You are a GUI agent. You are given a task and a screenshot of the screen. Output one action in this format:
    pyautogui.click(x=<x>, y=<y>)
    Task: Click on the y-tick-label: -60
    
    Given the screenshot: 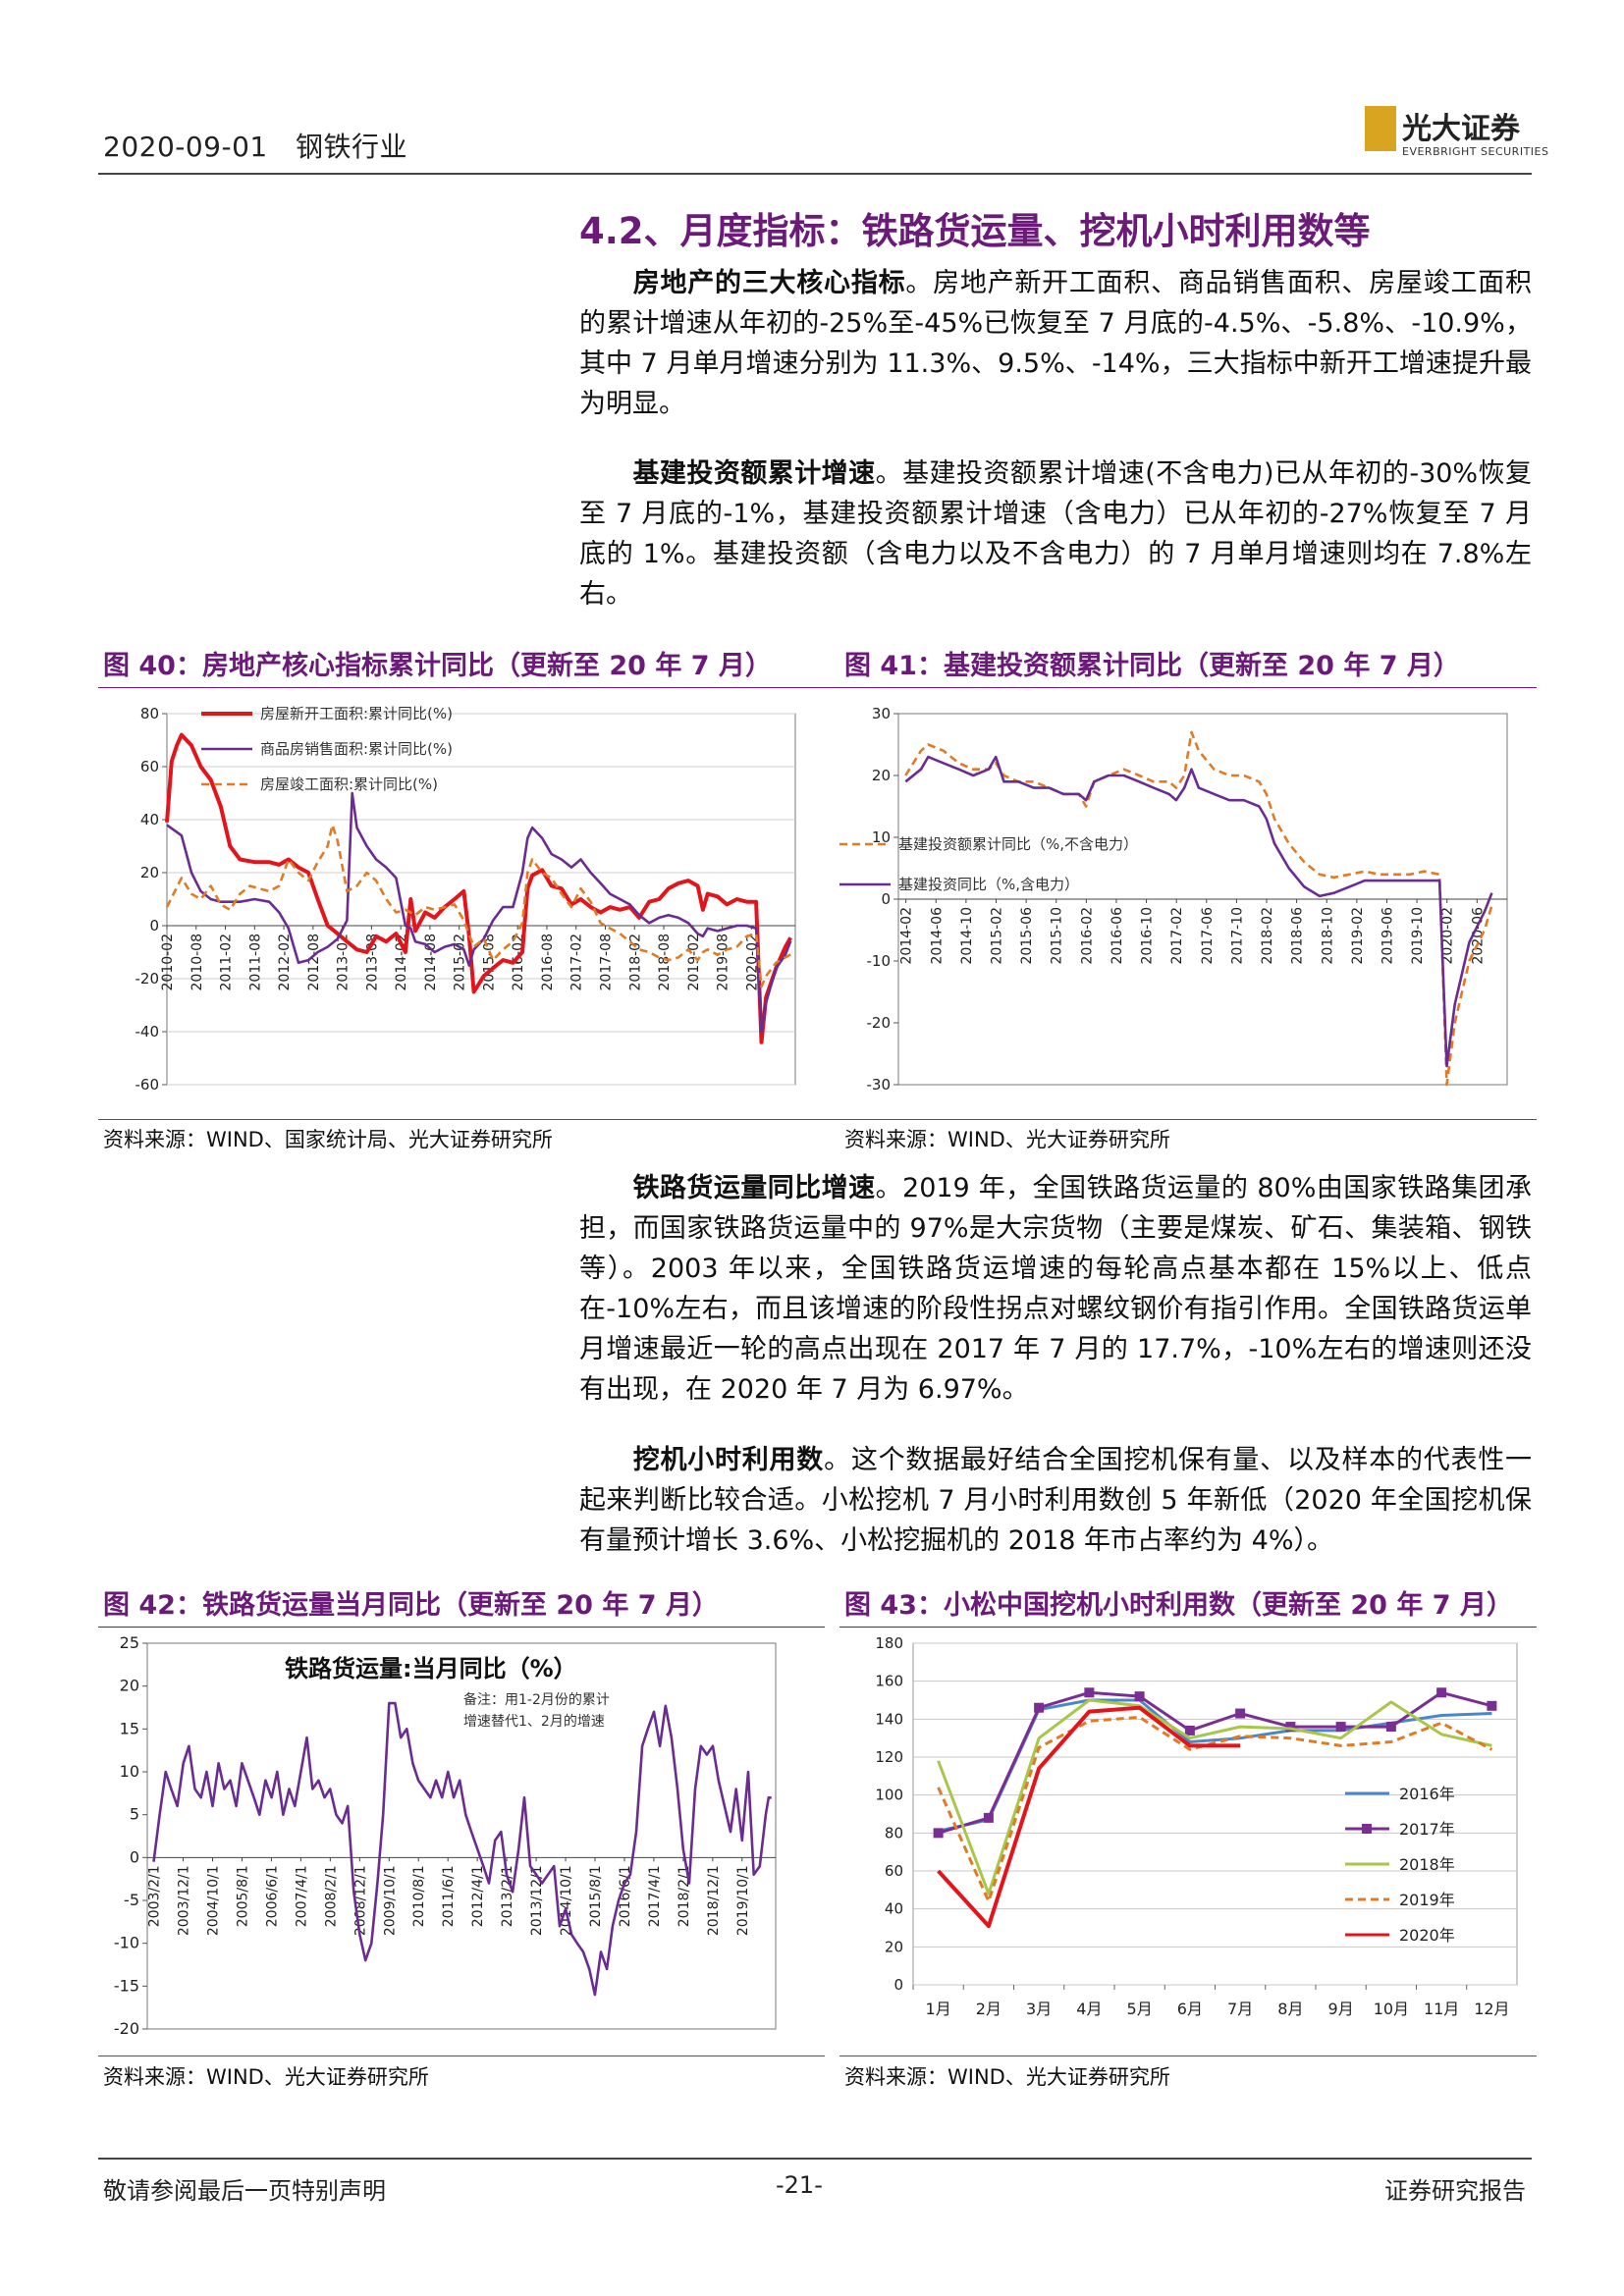 What is the action you would take?
    pyautogui.click(x=147, y=1085)
    